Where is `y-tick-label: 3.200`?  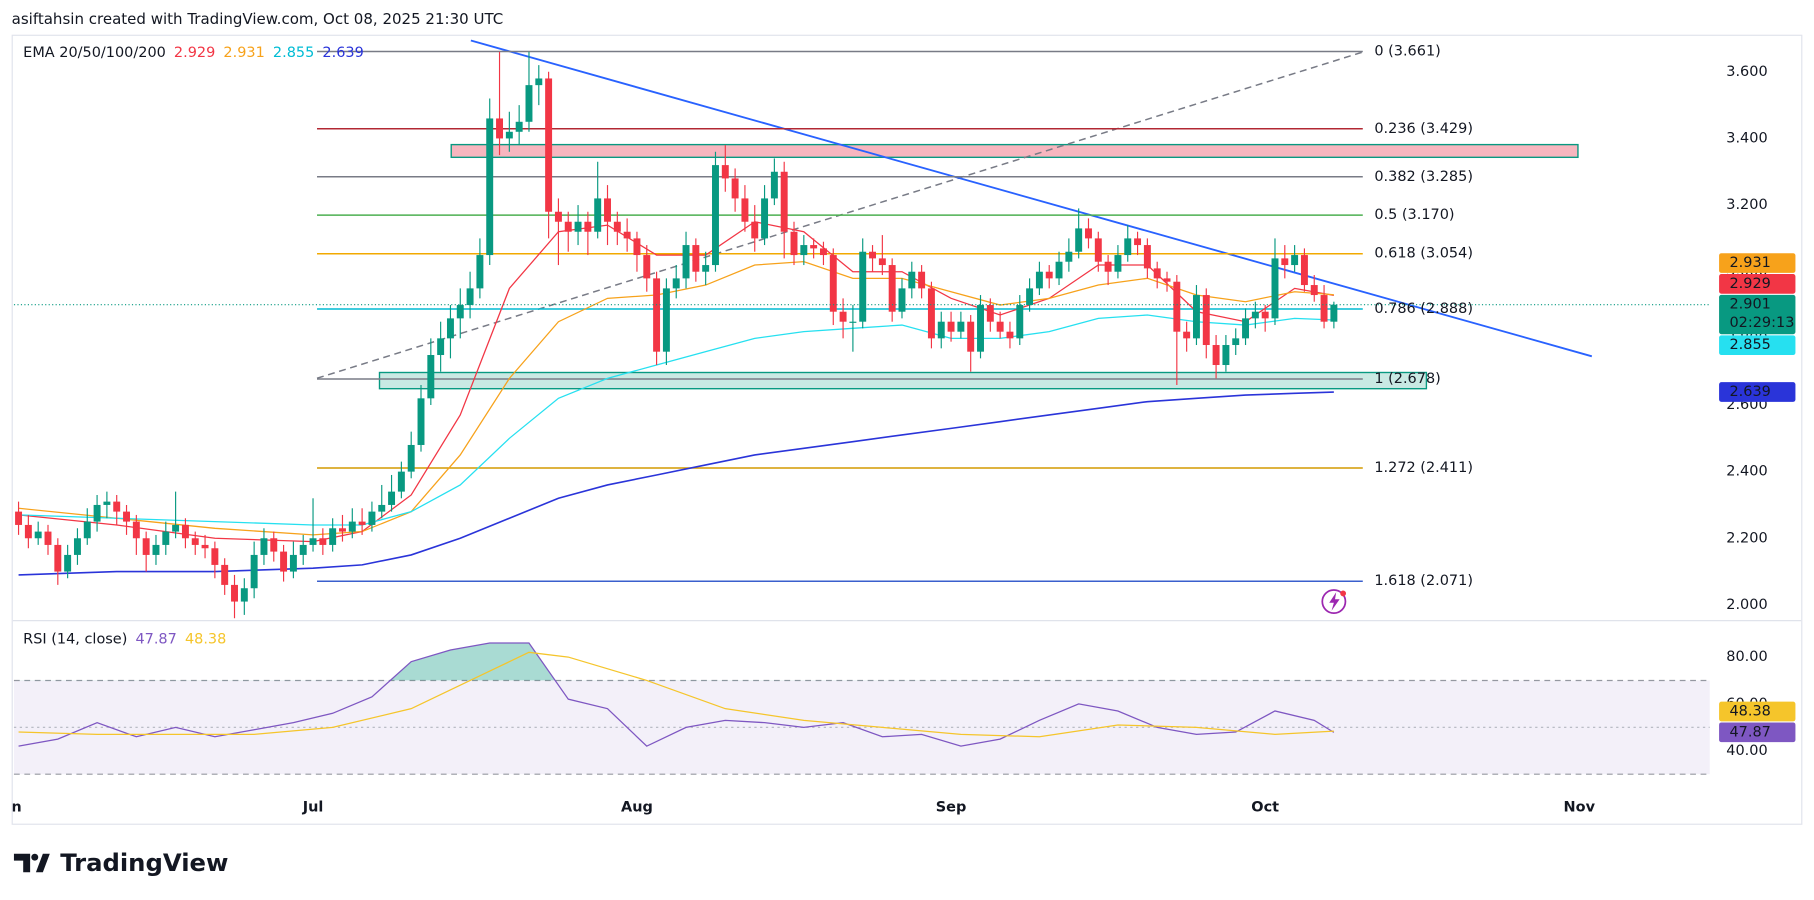
y-tick-label: 3.200 is located at coordinates (1746, 205).